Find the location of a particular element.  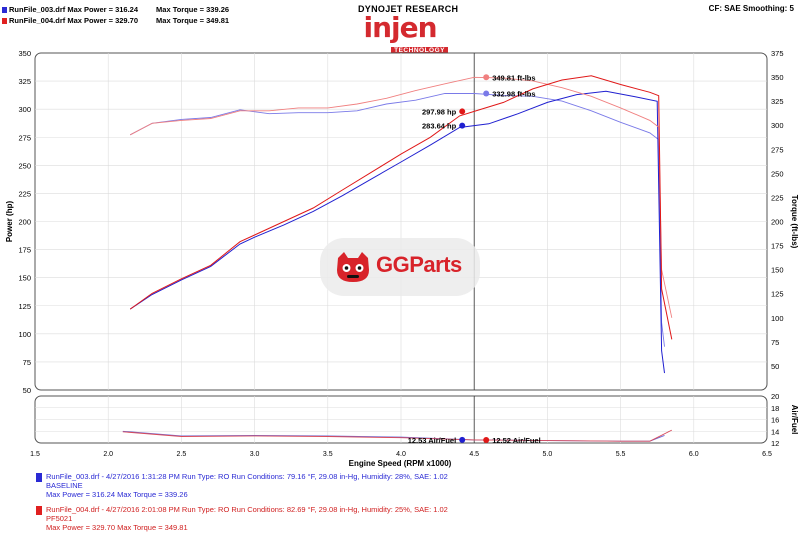

x-tick-label: 1.5 is located at coordinates (35, 454).